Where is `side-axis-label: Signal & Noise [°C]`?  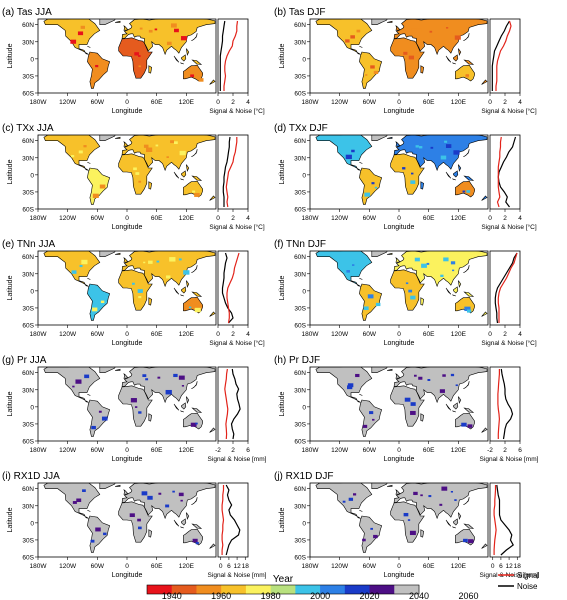
side-axis-label: Signal & Noise [°C] is located at coordinates (509, 343).